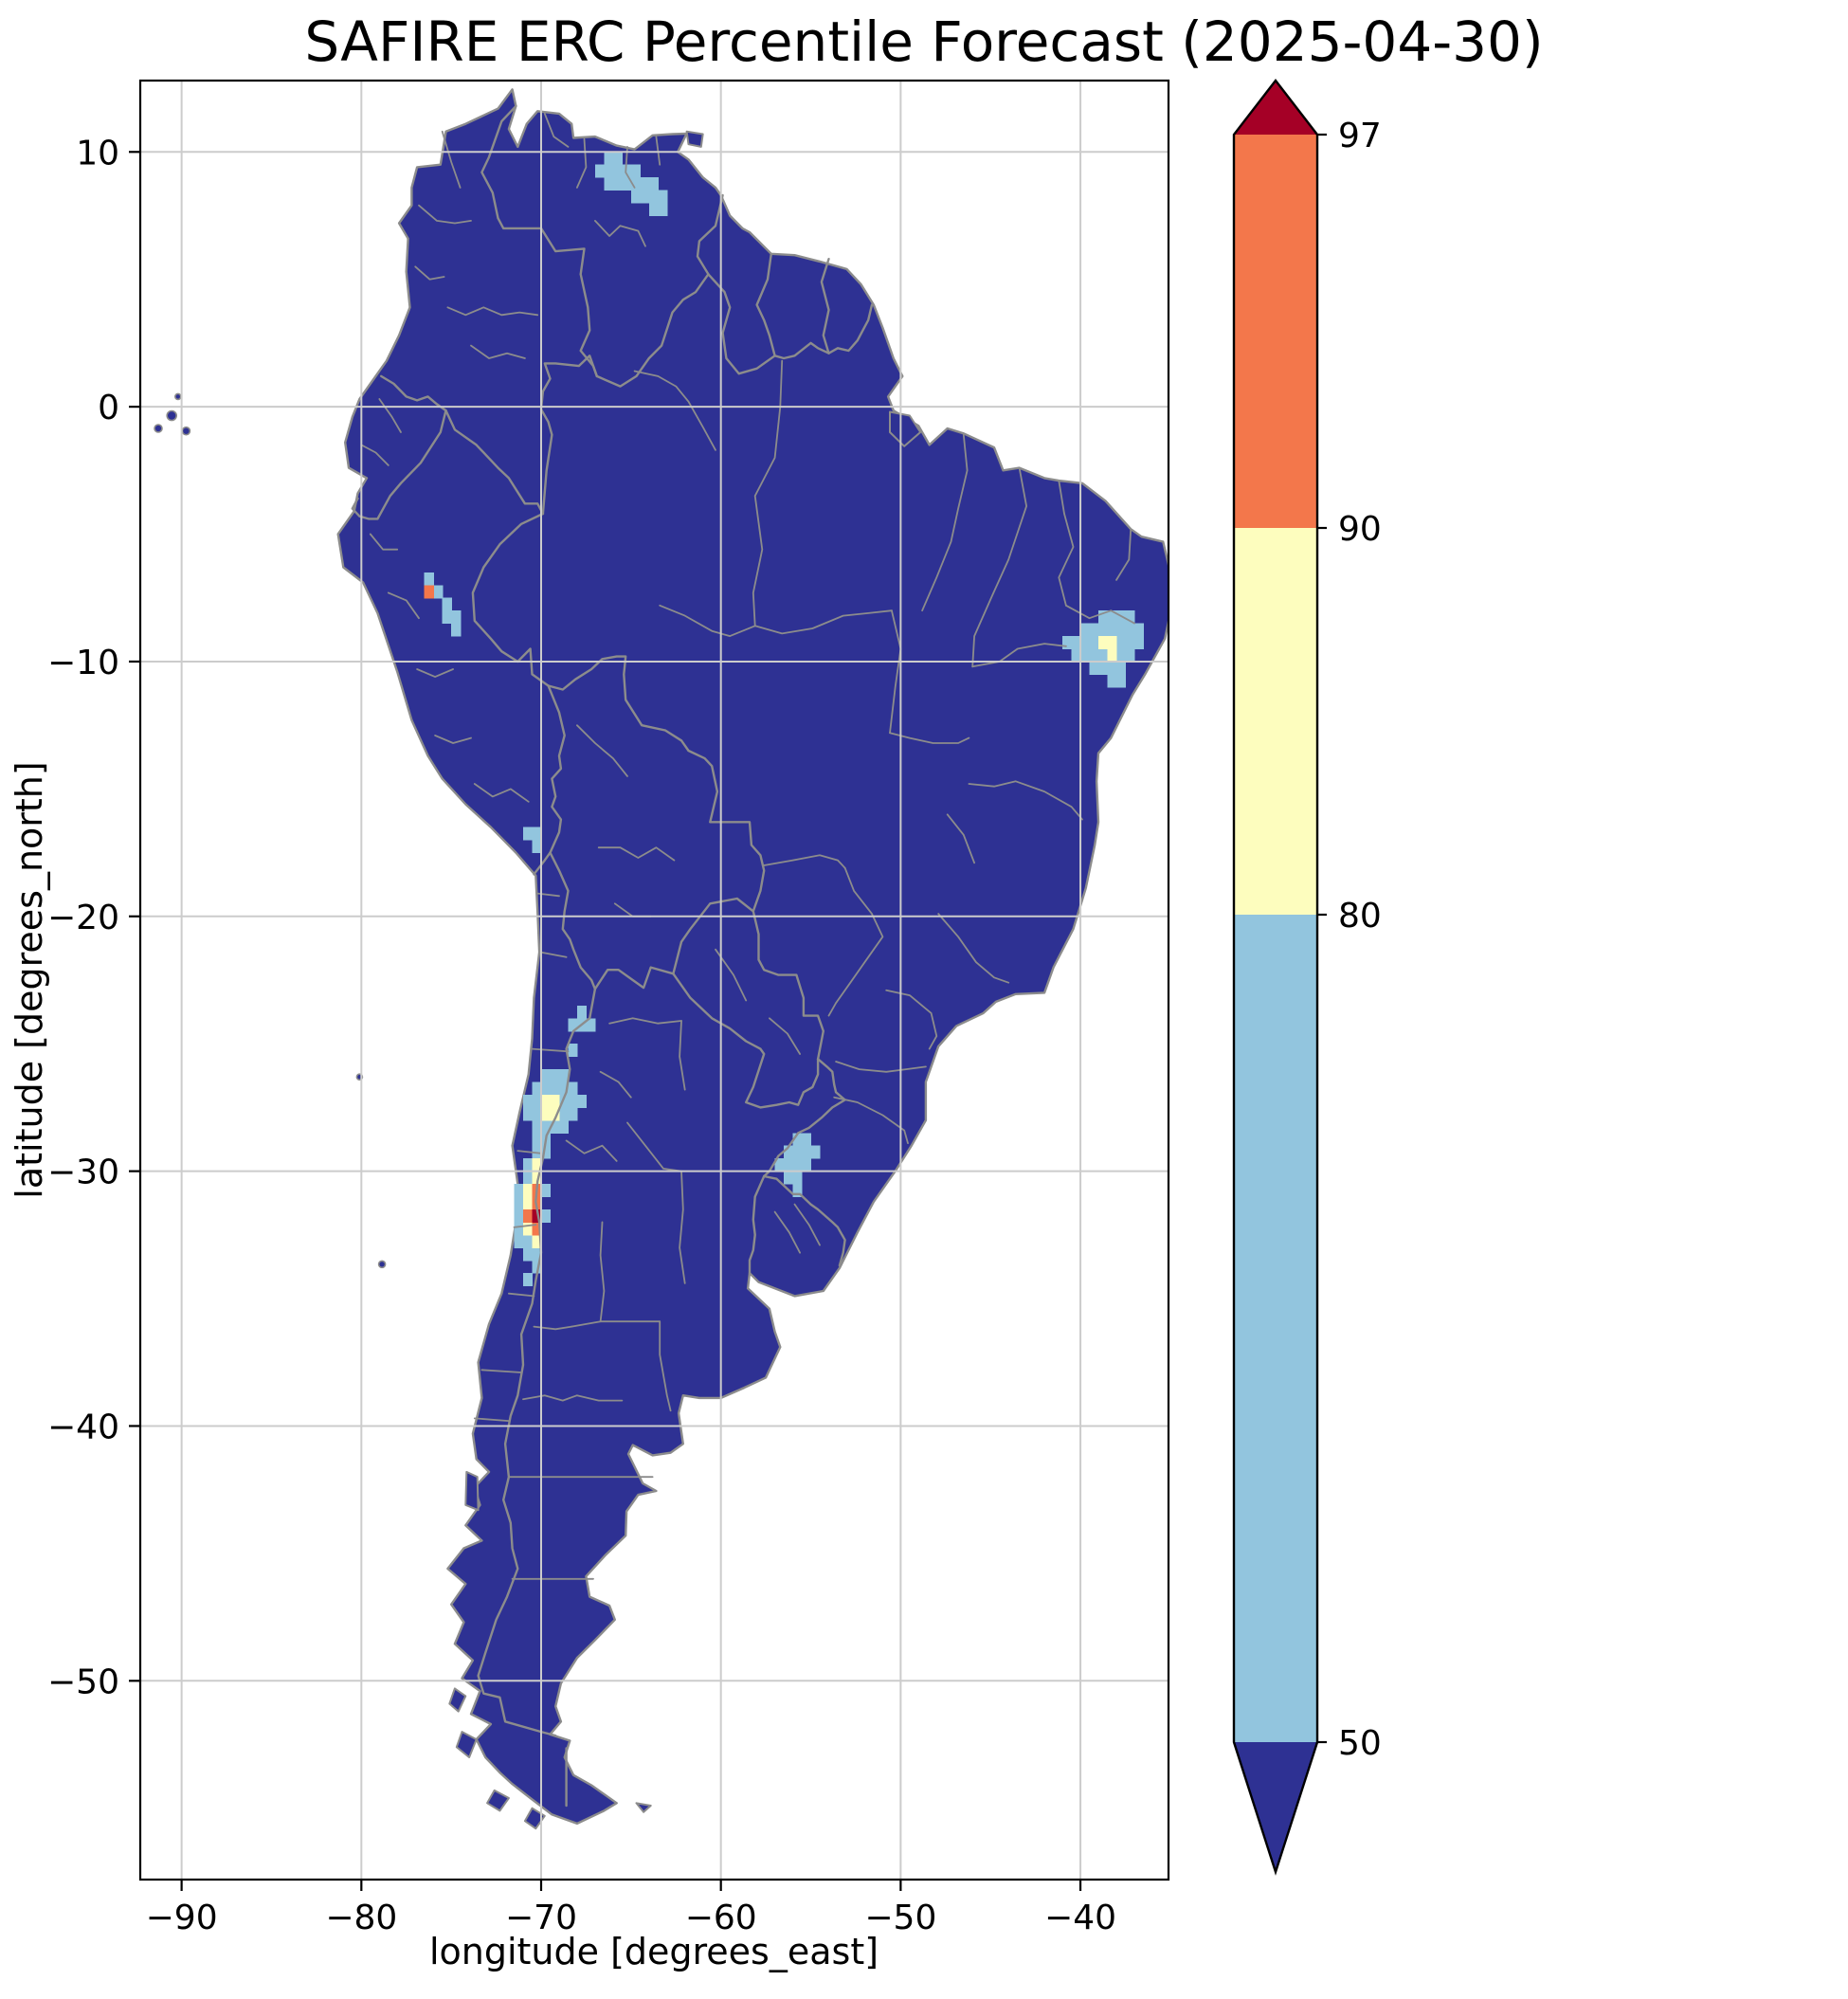 The height and width of the screenshot is (1999, 1848). What do you see at coordinates (83, 918) in the screenshot?
I see `y-tick-label: −20` at bounding box center [83, 918].